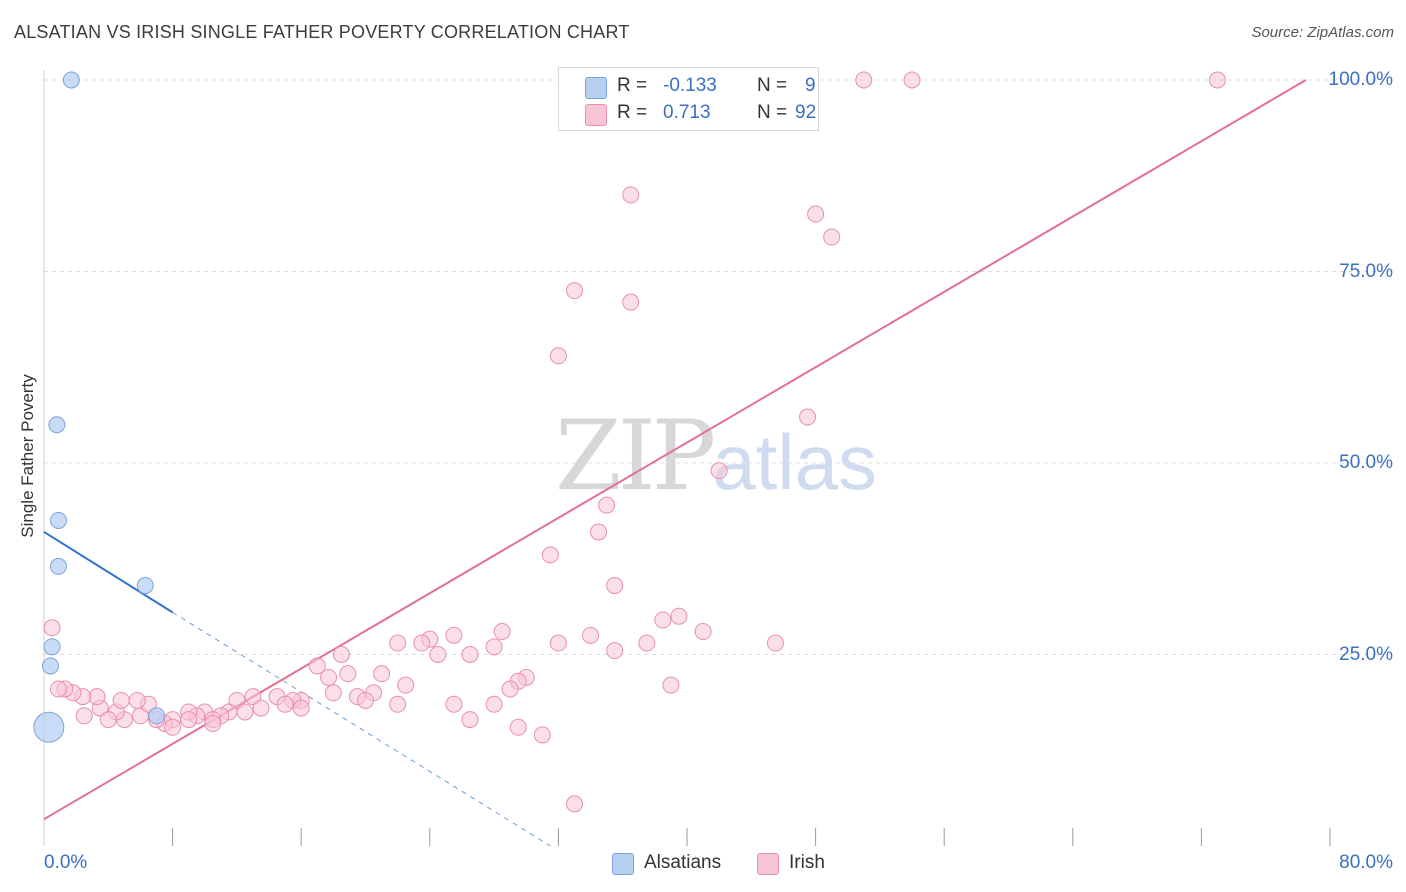 The image size is (1406, 892). Describe the element at coordinates (1322, 32) in the screenshot. I see `source-label: Source: ZipAtlas.com` at that location.